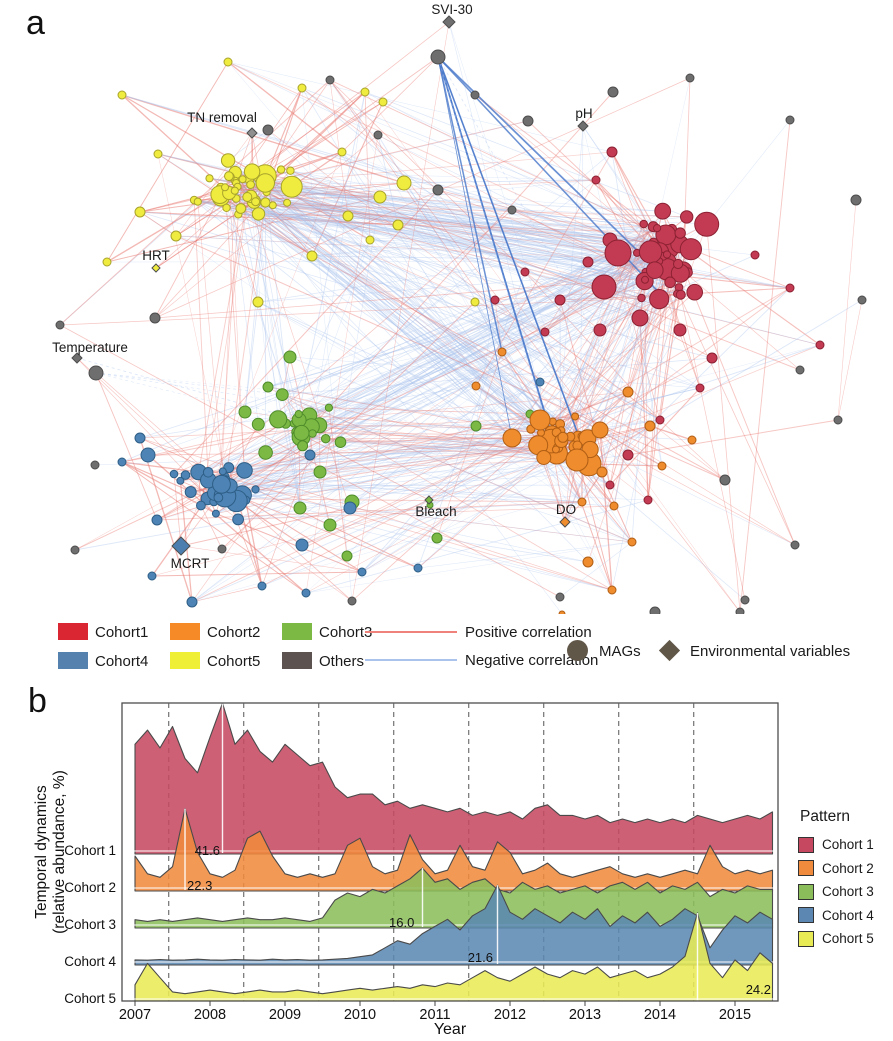  Describe the element at coordinates (96, 373) in the screenshot. I see `mag-node-other` at that location.